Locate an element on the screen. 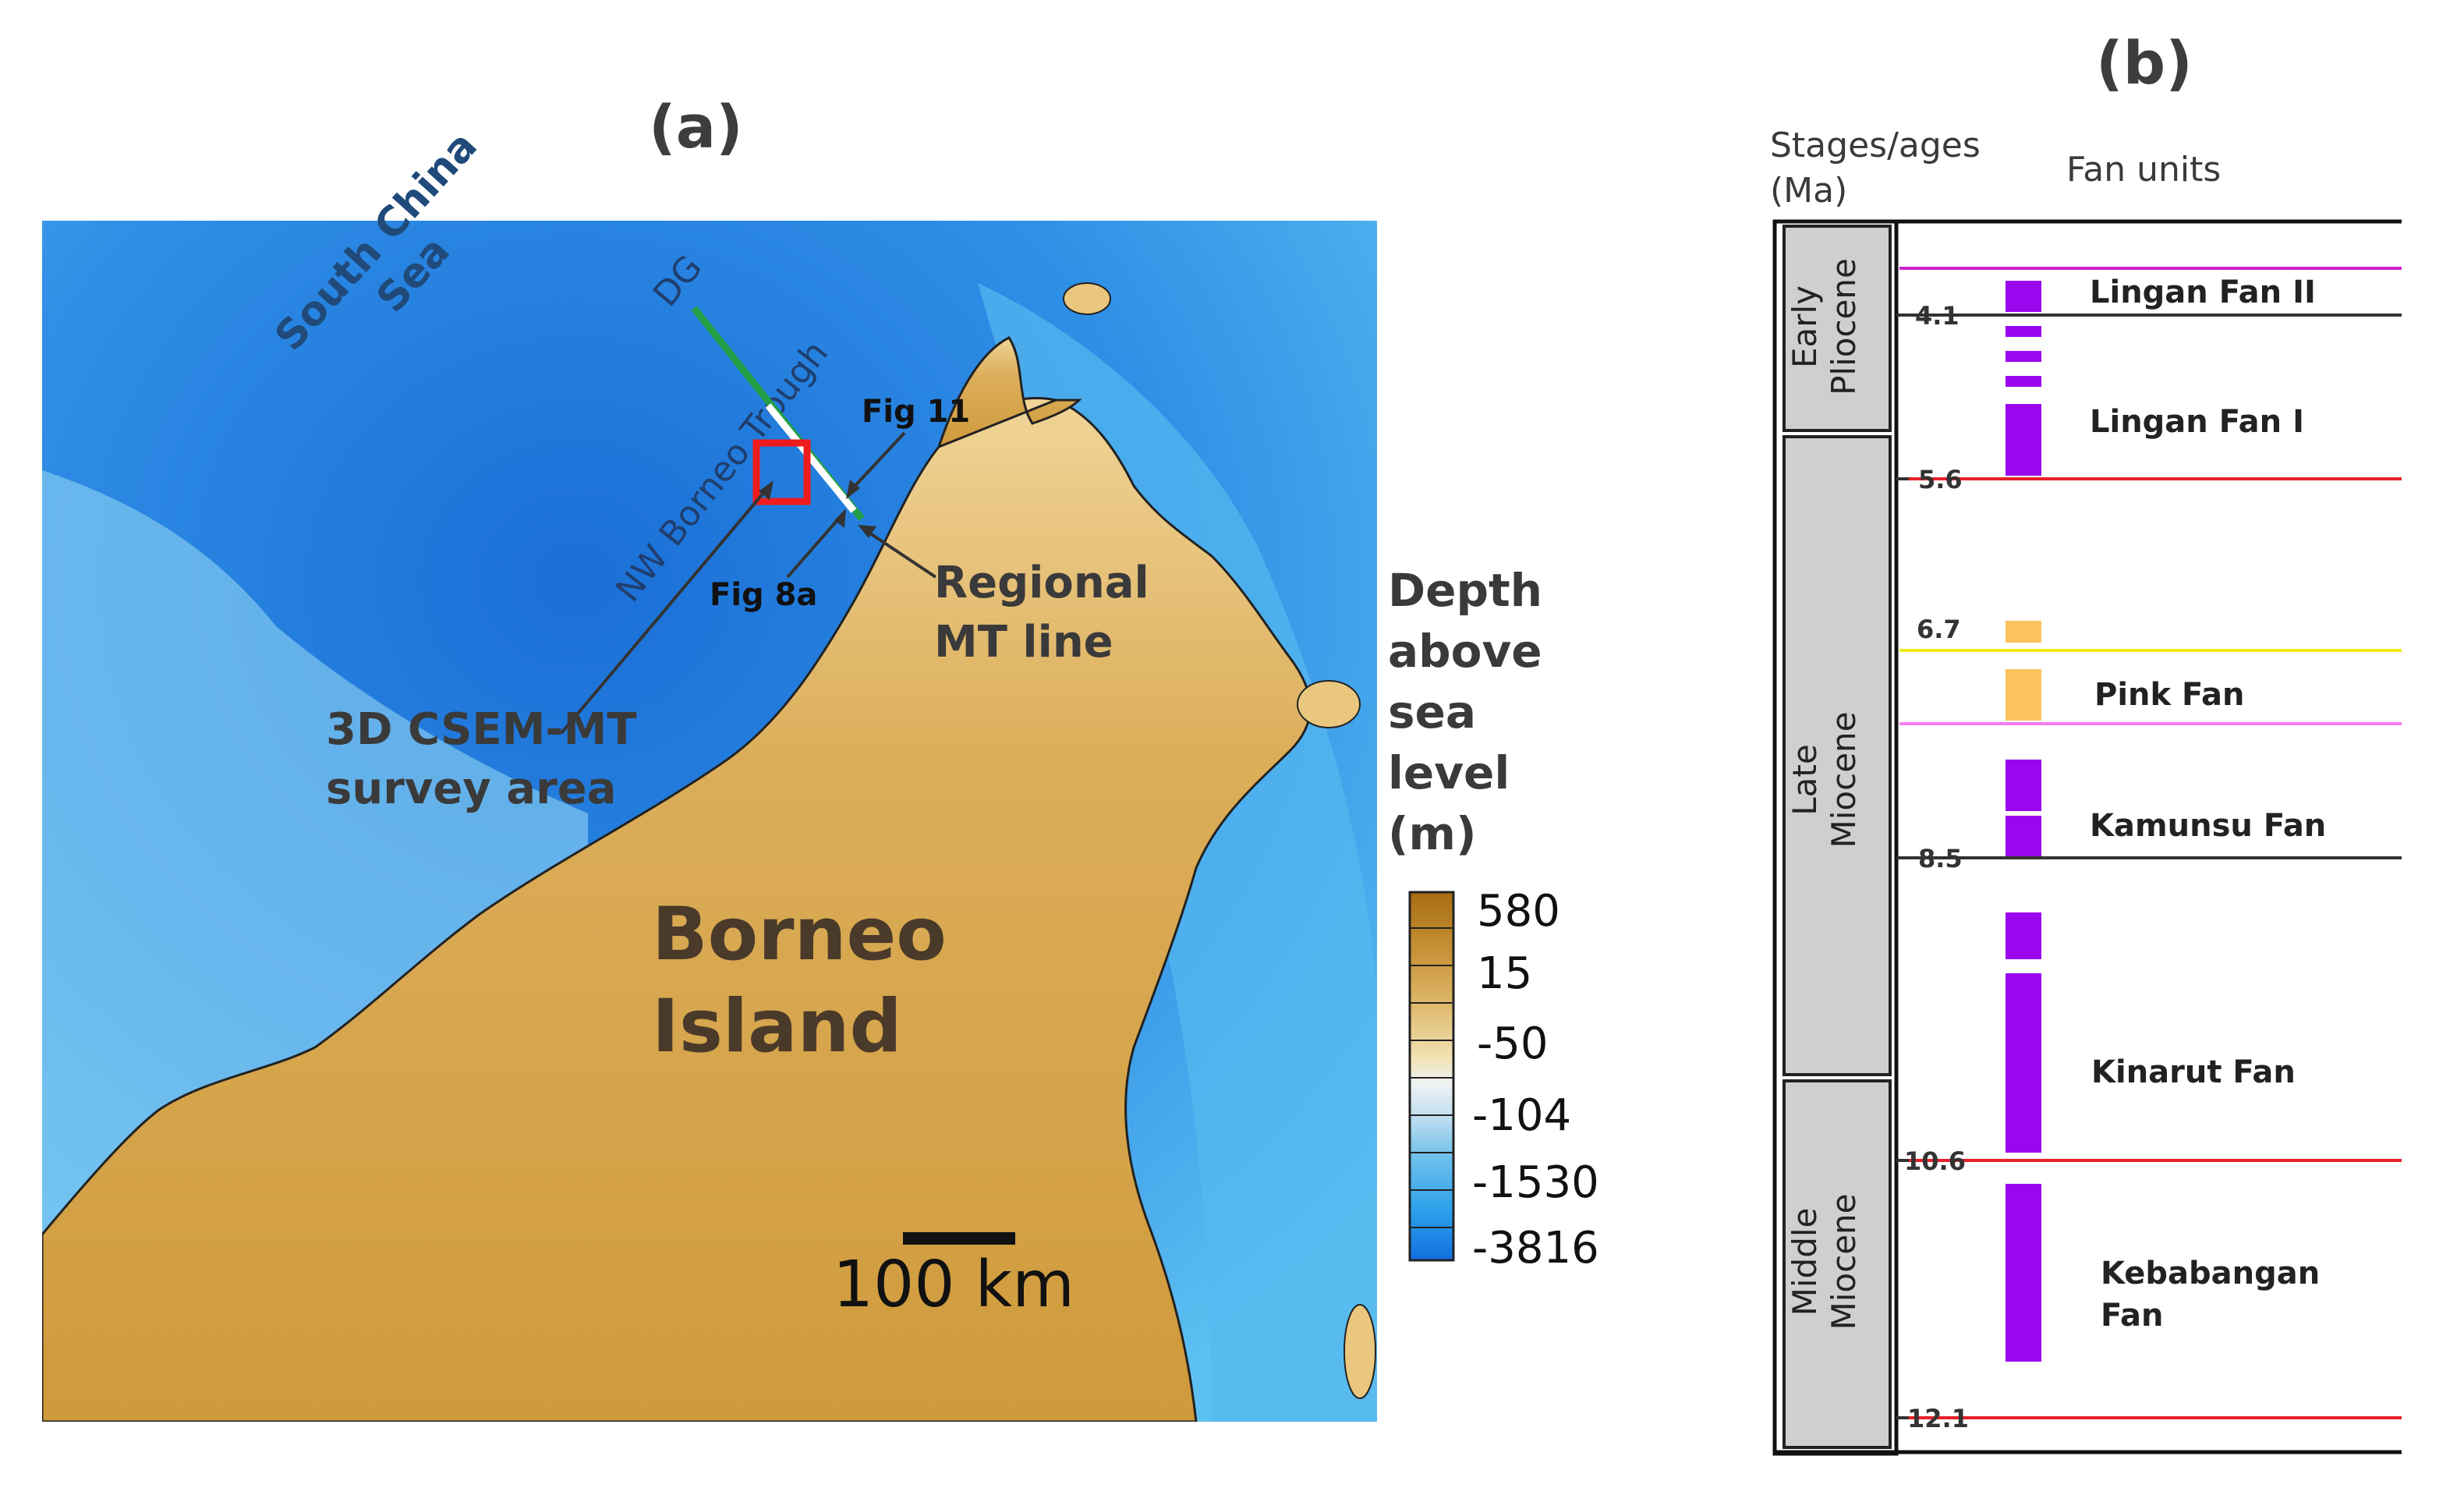  stage-late-miocene-box is located at coordinates (1838, 755).